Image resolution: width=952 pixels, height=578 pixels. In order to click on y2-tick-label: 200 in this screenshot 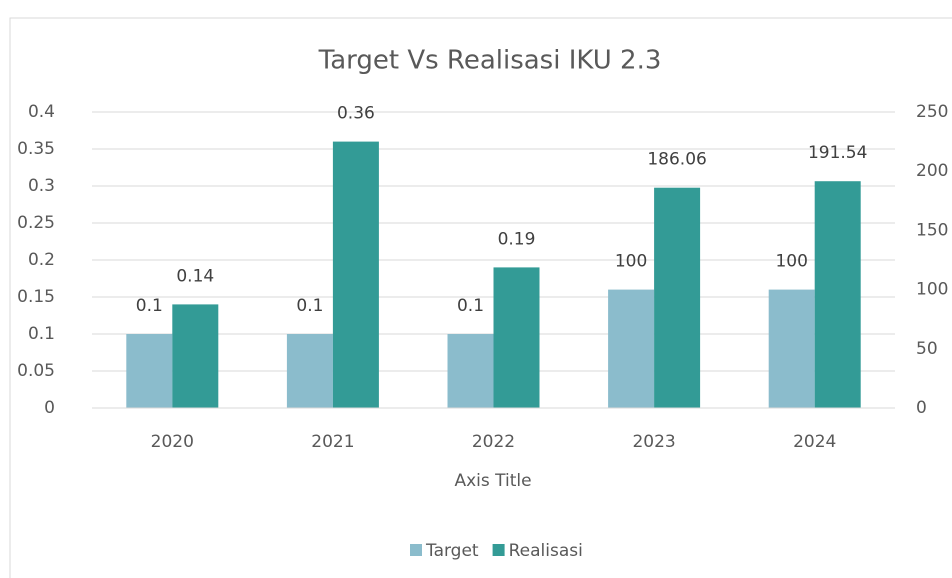, I will do `click(932, 171)`.